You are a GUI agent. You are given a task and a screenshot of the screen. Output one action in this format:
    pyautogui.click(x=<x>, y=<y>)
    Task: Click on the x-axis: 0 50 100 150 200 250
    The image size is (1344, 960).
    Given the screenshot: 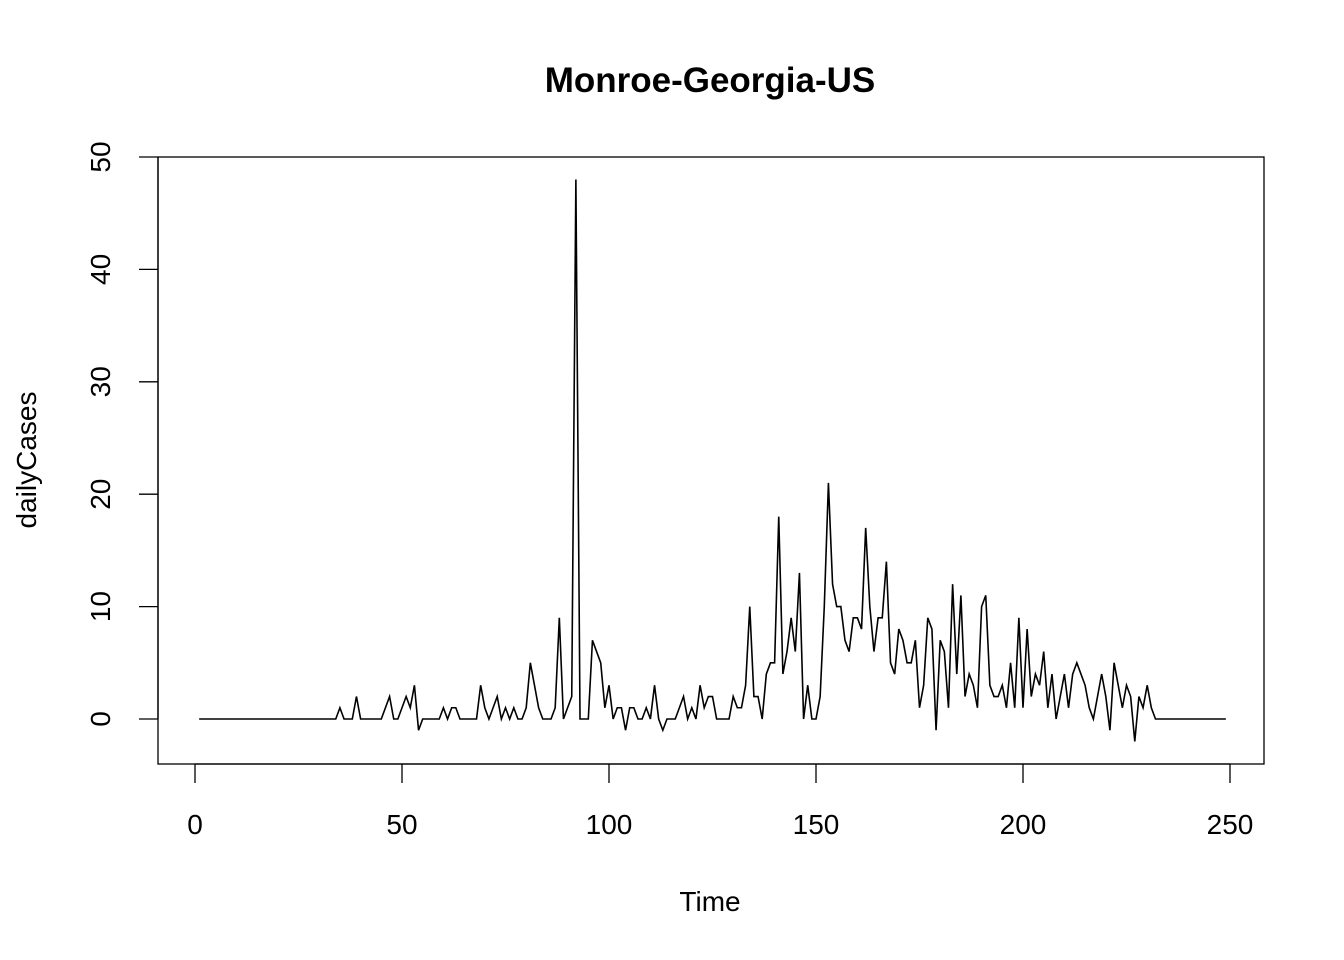 What is the action you would take?
    pyautogui.click(x=720, y=801)
    